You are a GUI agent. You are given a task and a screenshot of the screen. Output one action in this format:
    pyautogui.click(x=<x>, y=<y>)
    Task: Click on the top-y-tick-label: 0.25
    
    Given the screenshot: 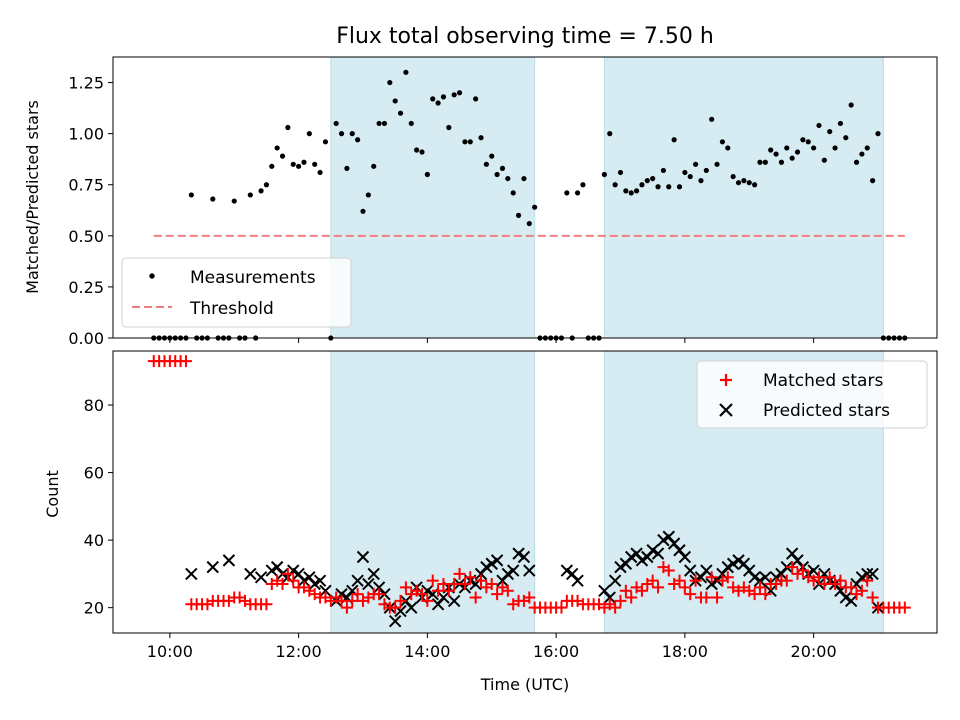 What is the action you would take?
    pyautogui.click(x=86, y=287)
    